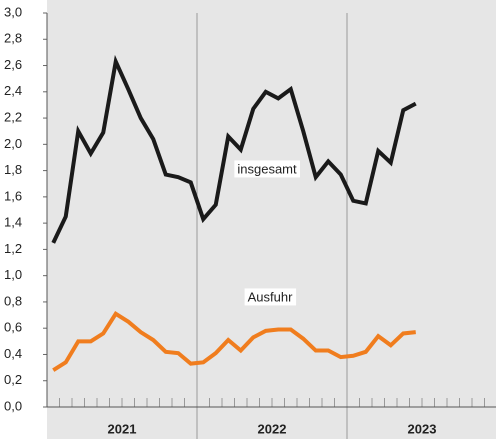 The image size is (496, 439). I want to click on y-tick-label: 2,0, so click(13, 143).